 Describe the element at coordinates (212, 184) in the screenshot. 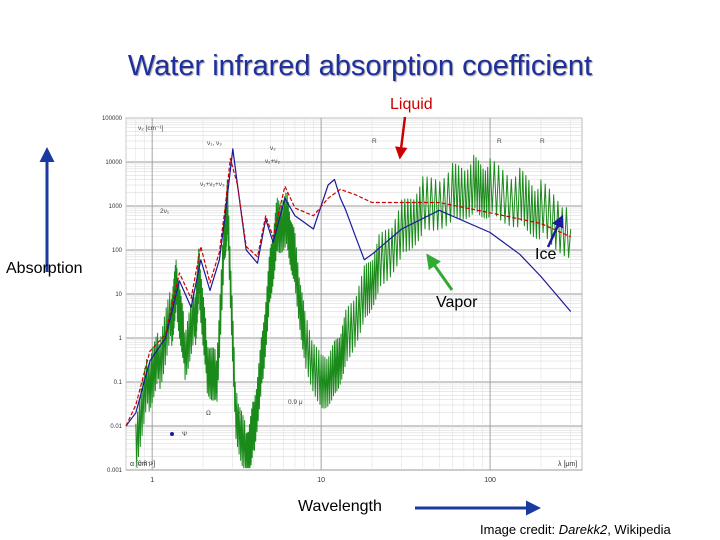

I see `figure-annotation: ν₁+ν₂+ν₃` at that location.